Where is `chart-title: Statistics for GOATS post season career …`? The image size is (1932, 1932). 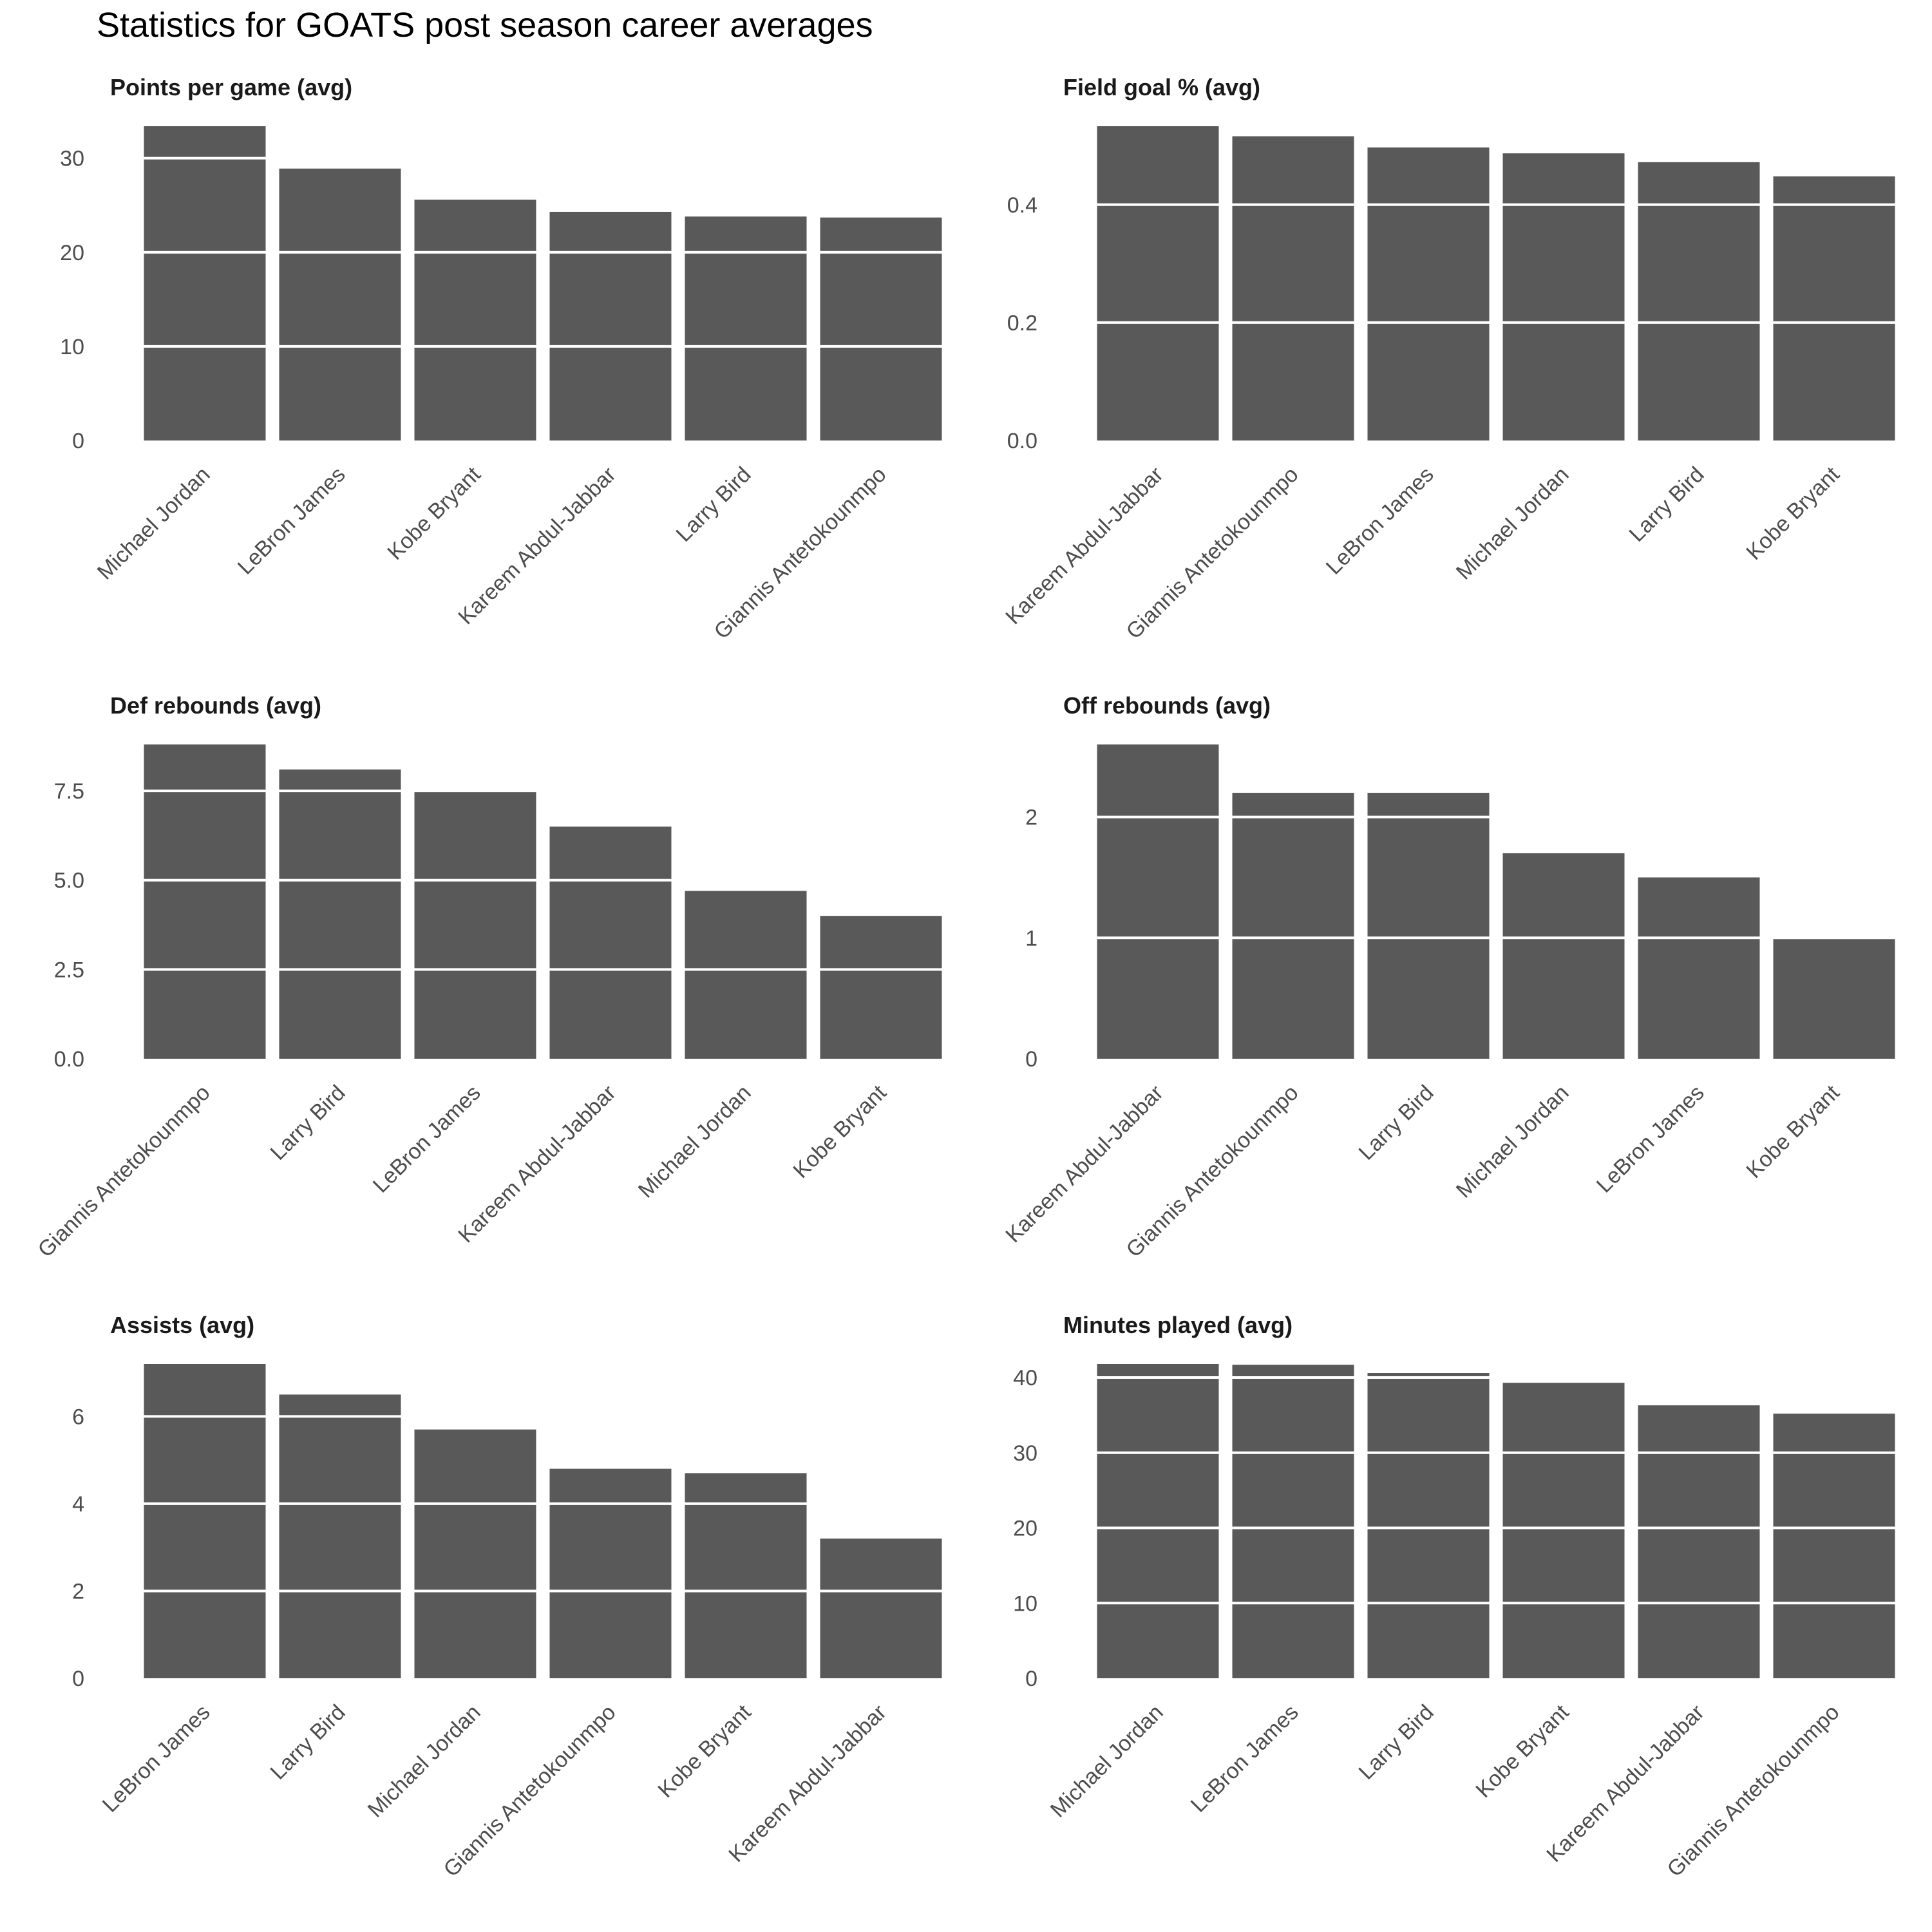
chart-title: Statistics for GOATS post season career … is located at coordinates (485, 25).